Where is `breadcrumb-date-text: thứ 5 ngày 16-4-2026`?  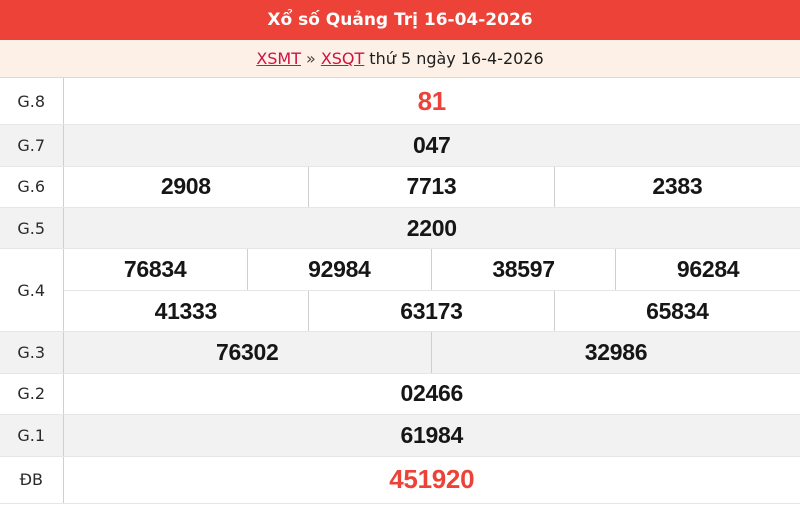 breadcrumb-date-text: thứ 5 ngày 16-4-2026 is located at coordinates (456, 58).